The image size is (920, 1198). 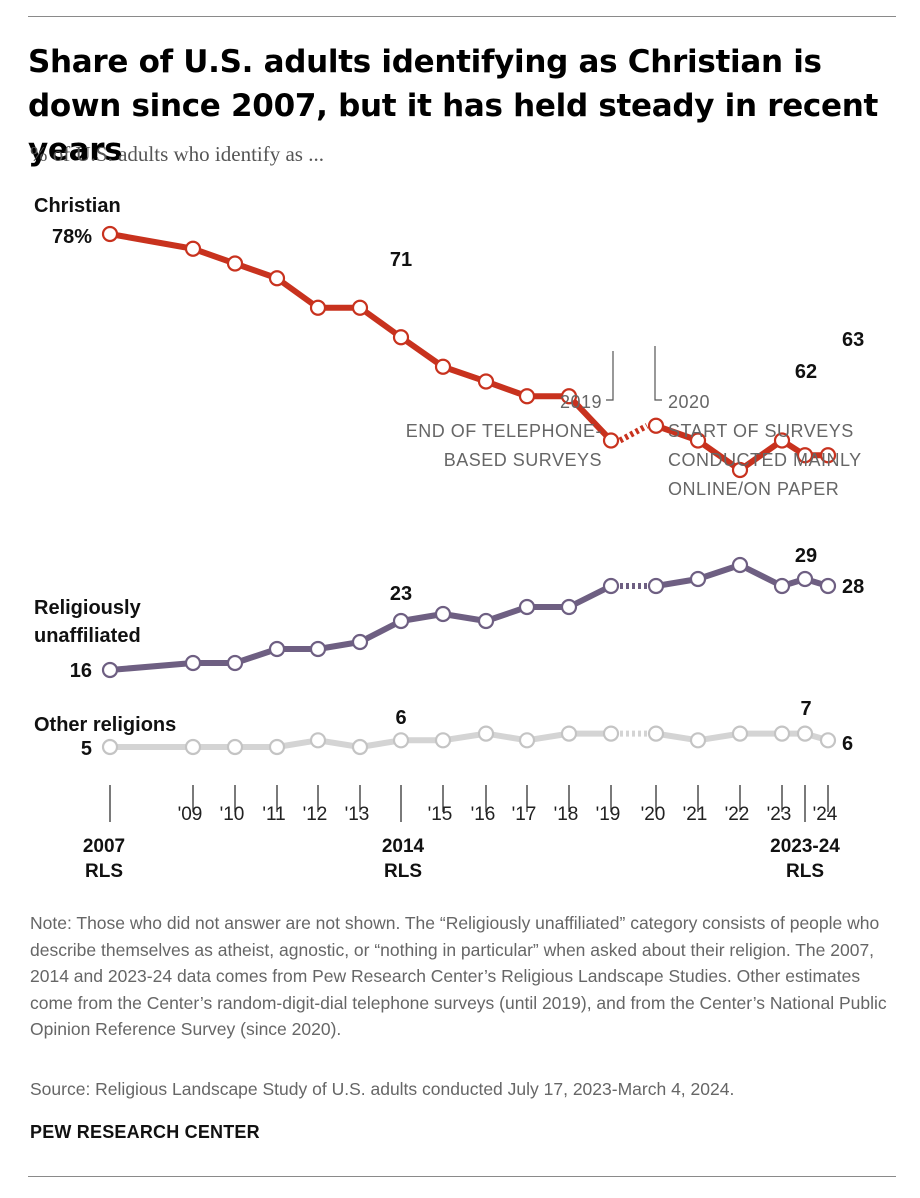 What do you see at coordinates (695, 814) in the screenshot?
I see `x-tick-label-2021: '21` at bounding box center [695, 814].